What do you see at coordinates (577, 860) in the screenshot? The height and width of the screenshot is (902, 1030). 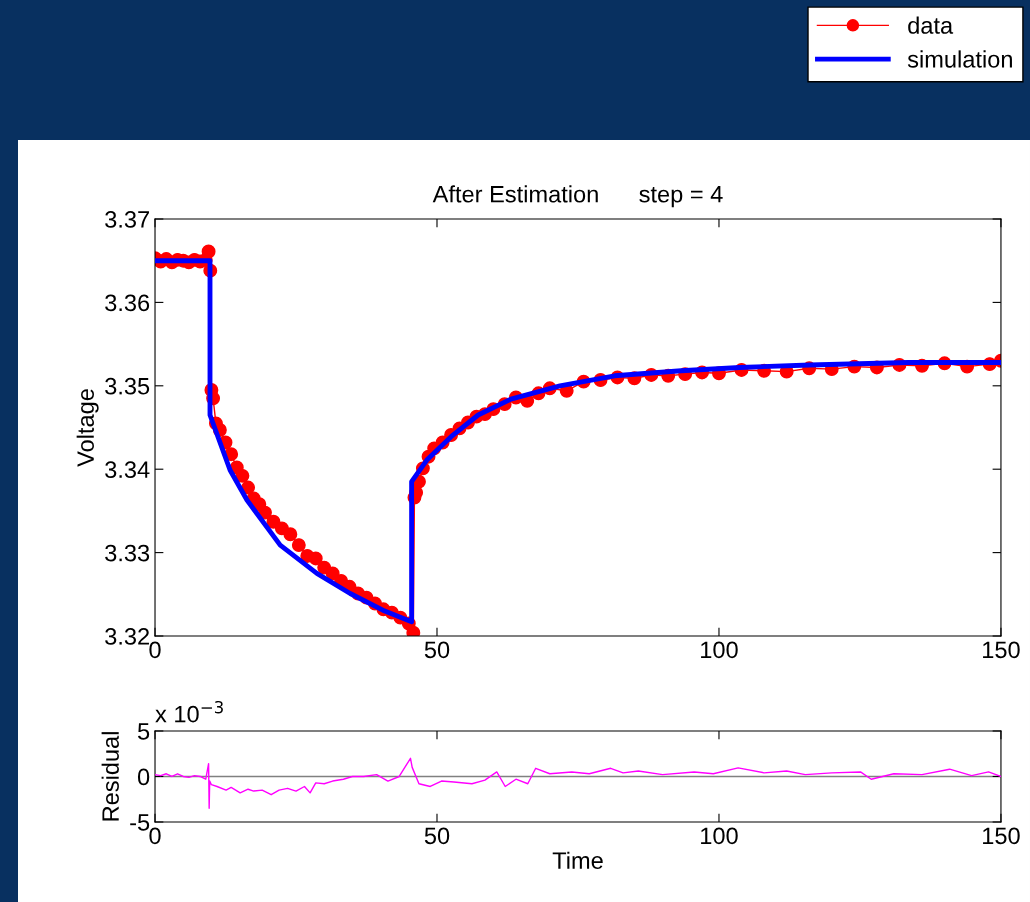 I see `x-axis-title: Time` at bounding box center [577, 860].